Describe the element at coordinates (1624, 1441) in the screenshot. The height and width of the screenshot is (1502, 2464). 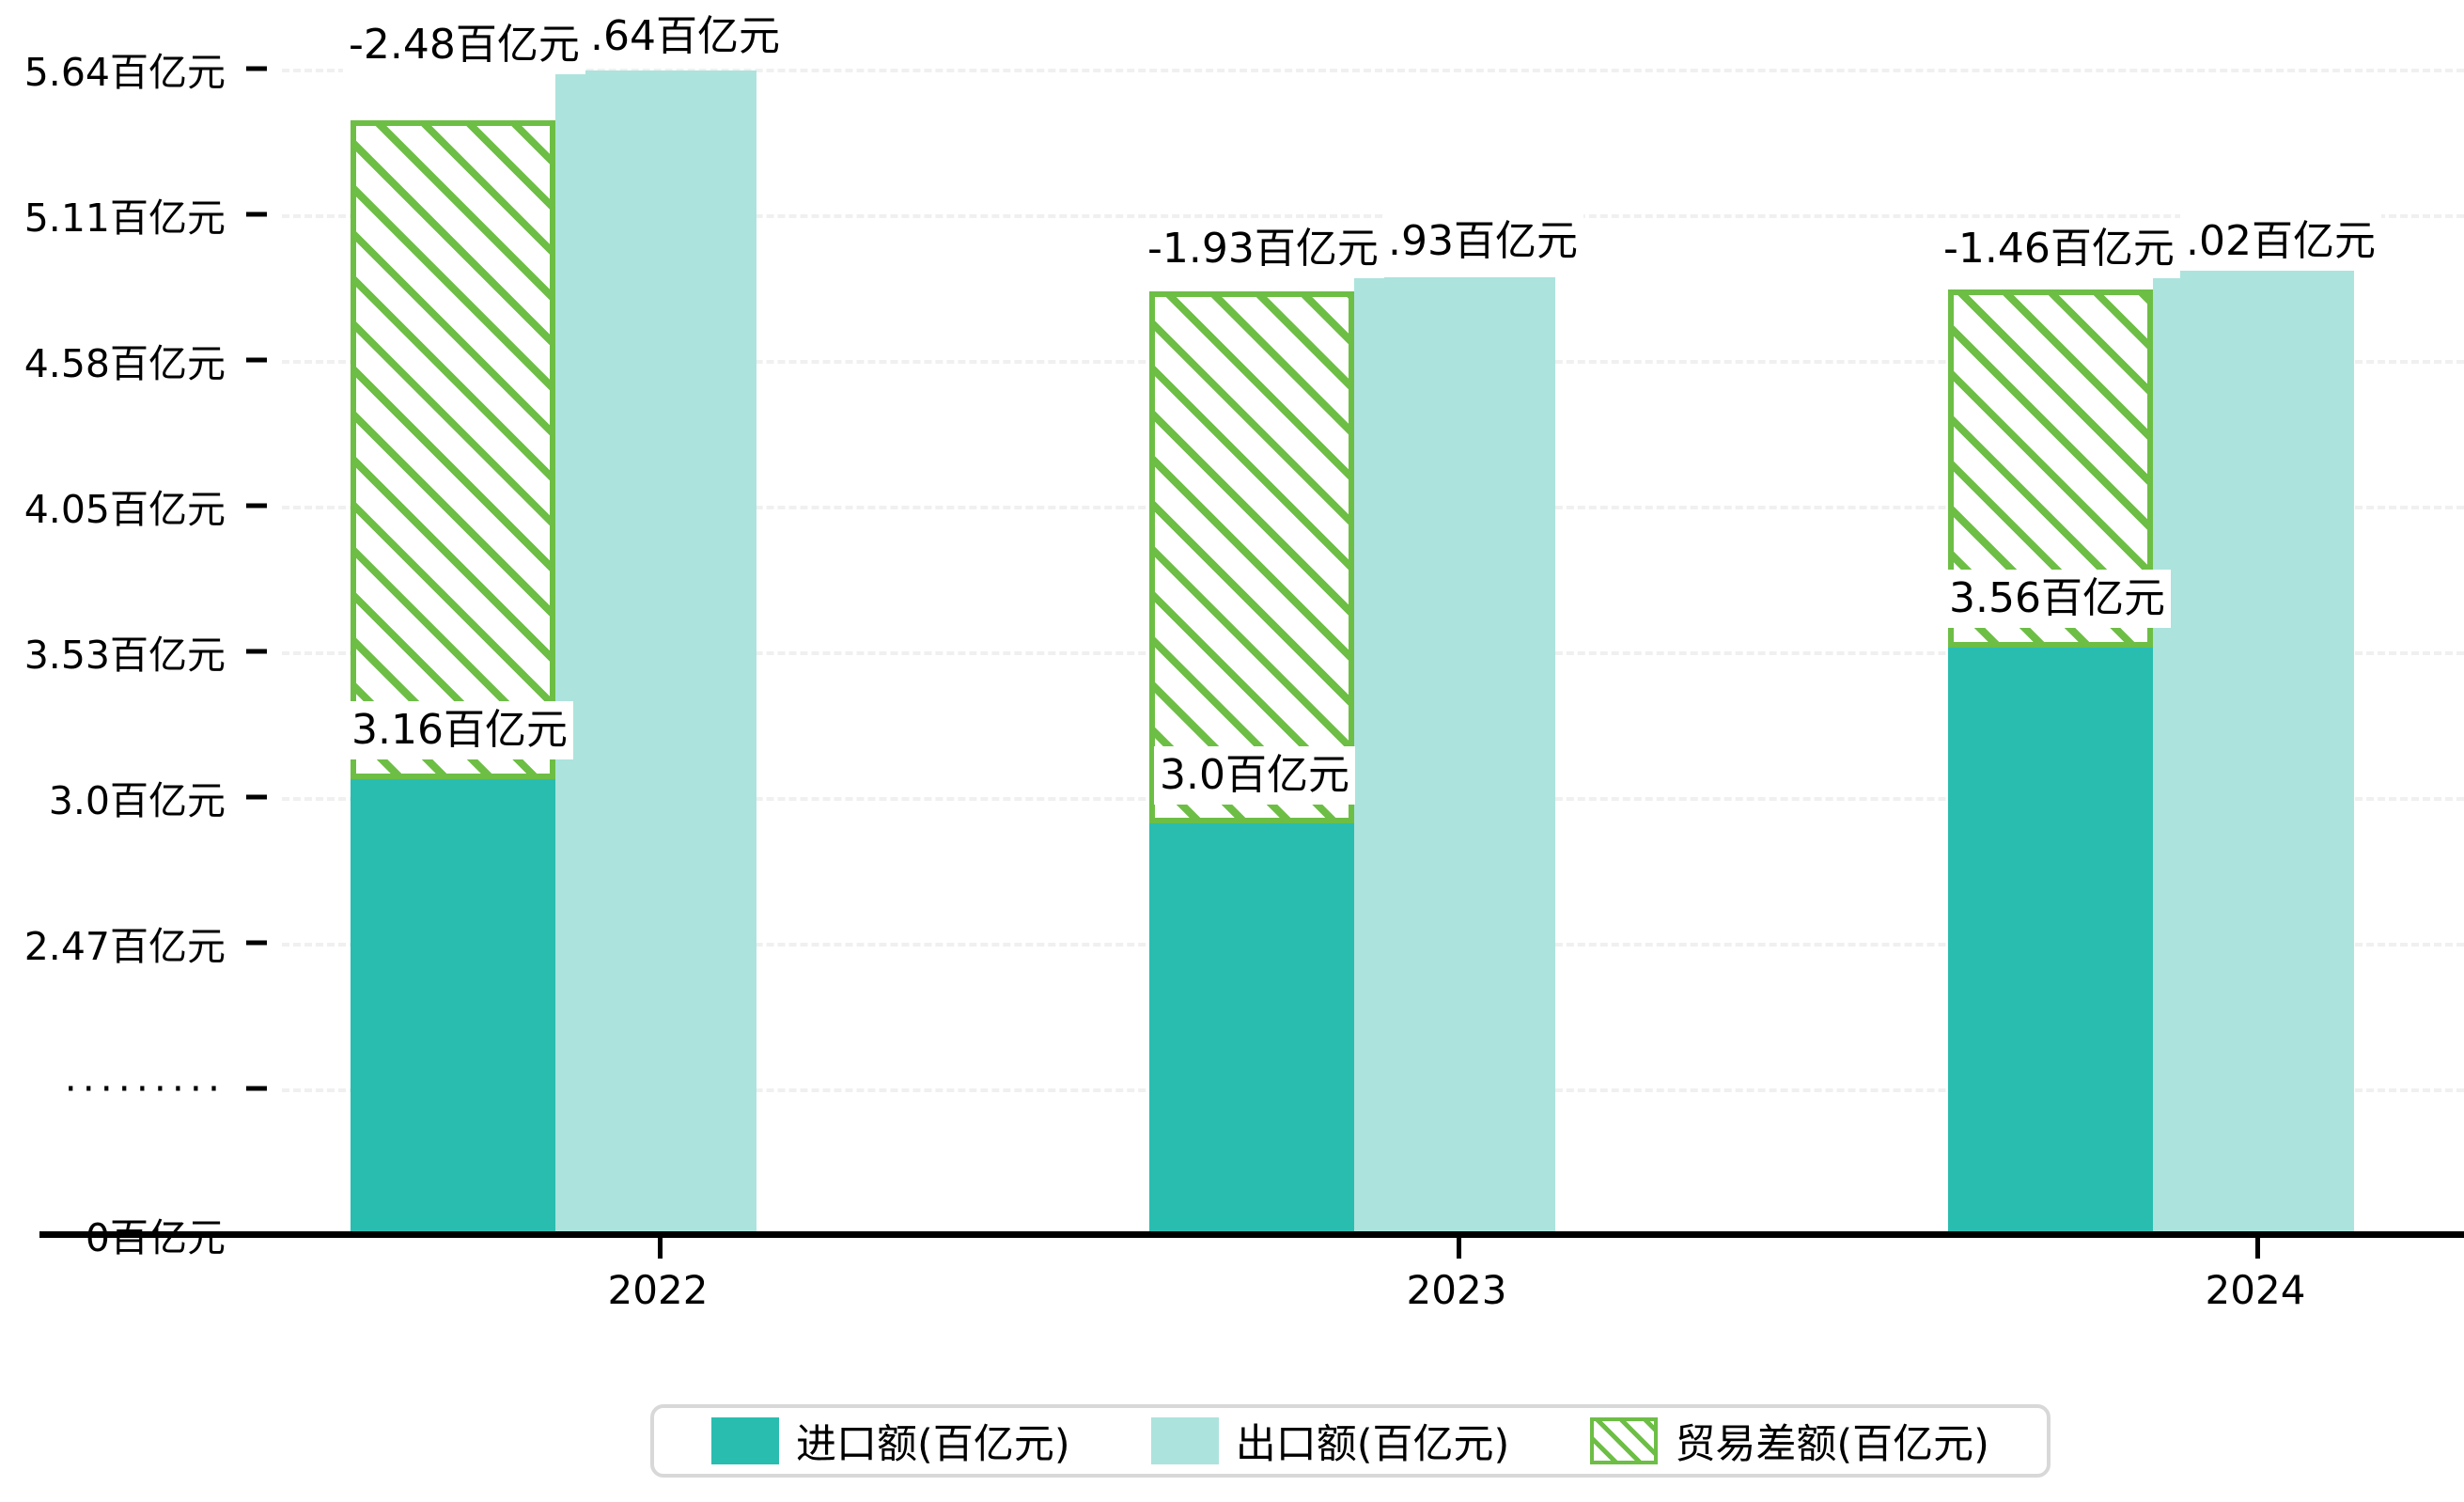
I see `balance-swatch-icon` at that location.